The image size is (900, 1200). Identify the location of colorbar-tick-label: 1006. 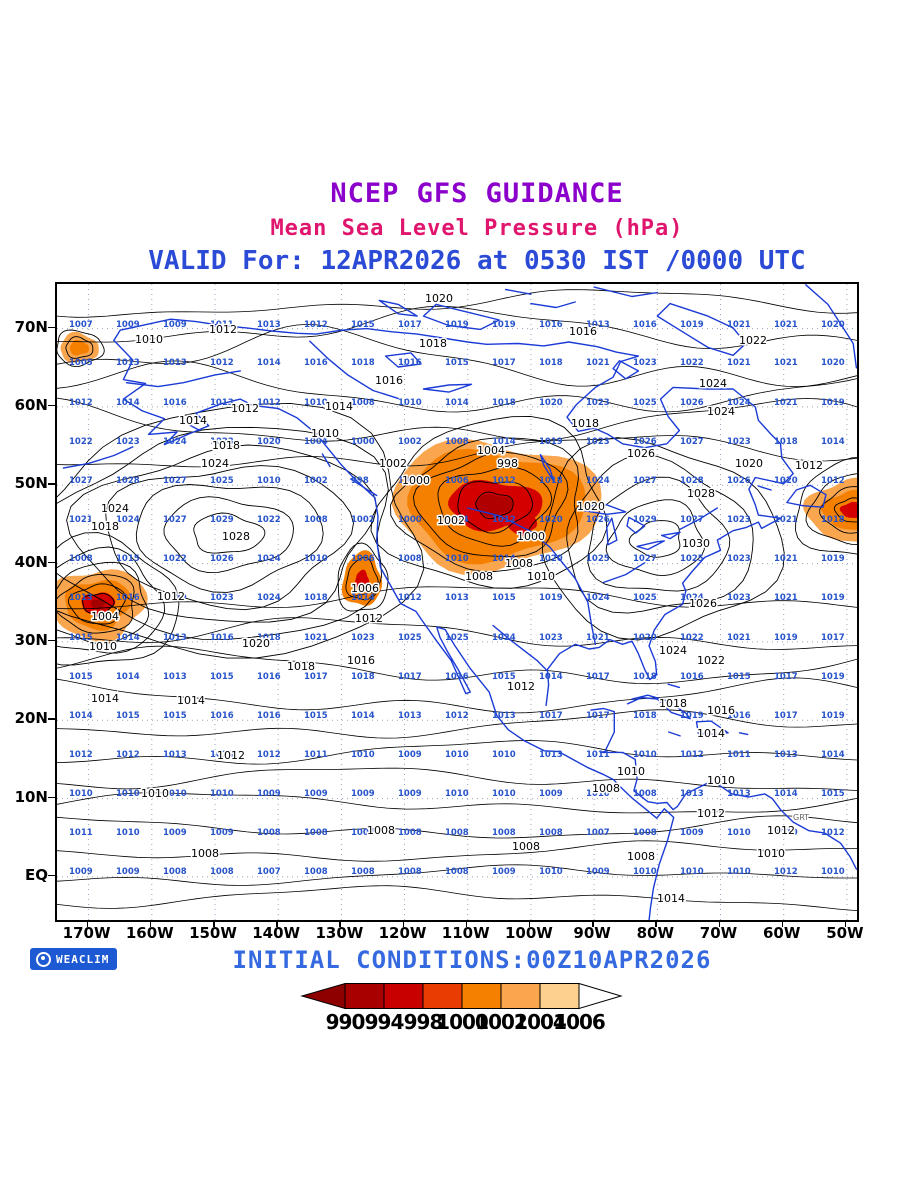
(579, 1022).